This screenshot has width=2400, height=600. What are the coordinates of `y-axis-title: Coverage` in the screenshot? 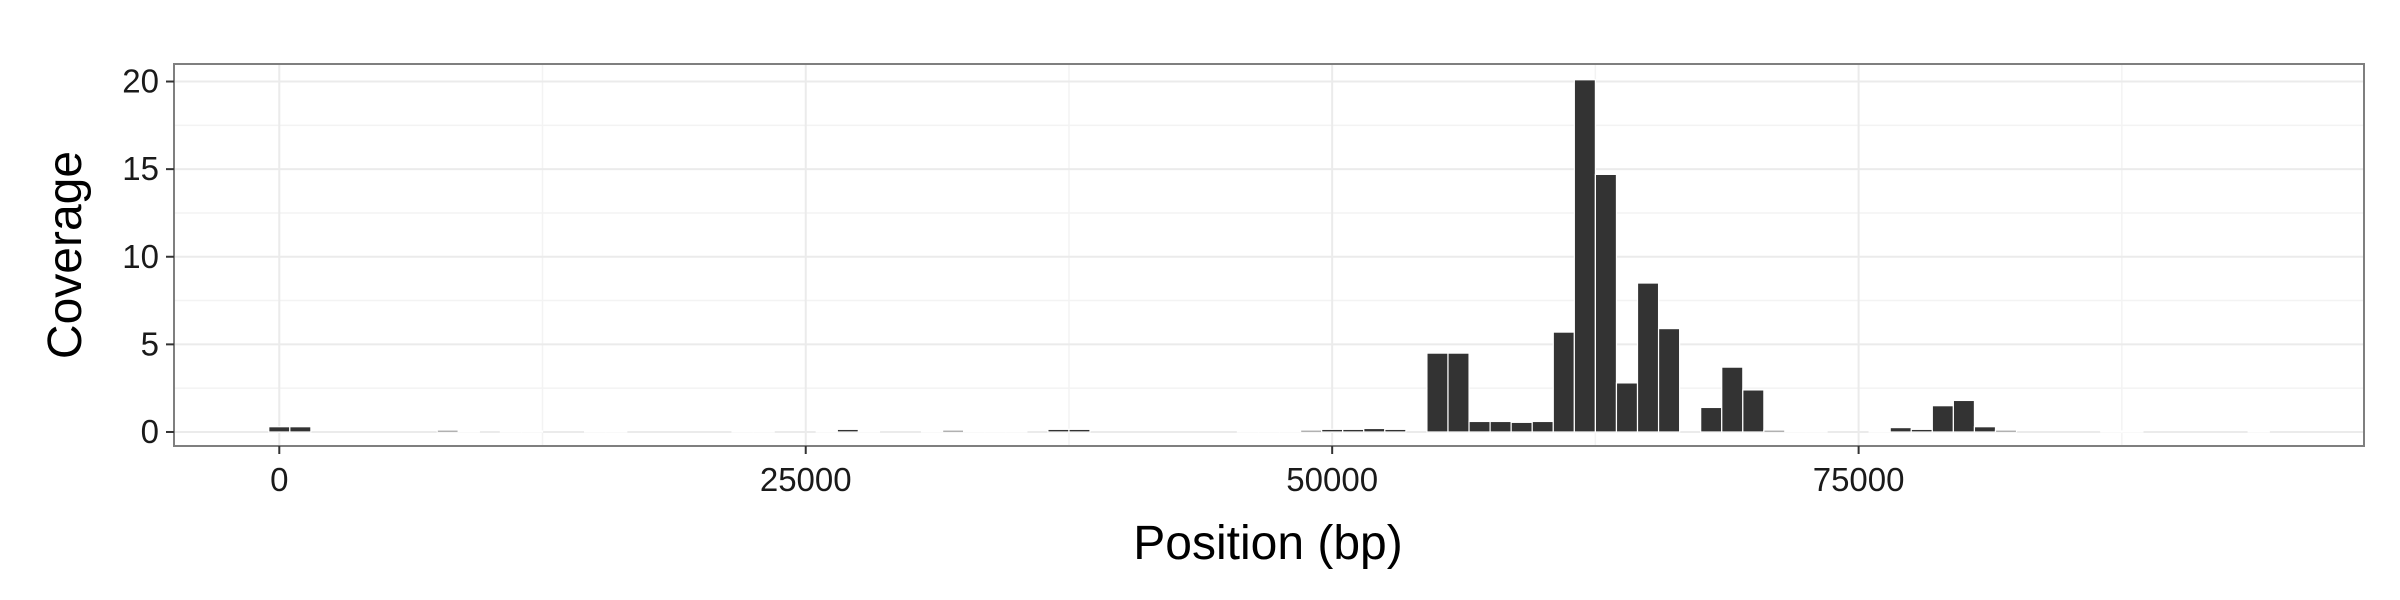 It's located at (65, 255).